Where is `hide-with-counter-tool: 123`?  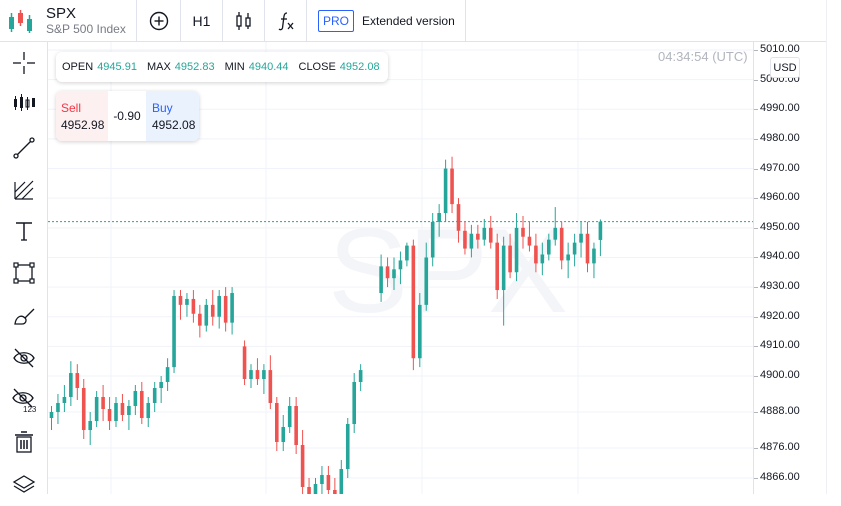
hide-with-counter-tool: 123 is located at coordinates (24, 400).